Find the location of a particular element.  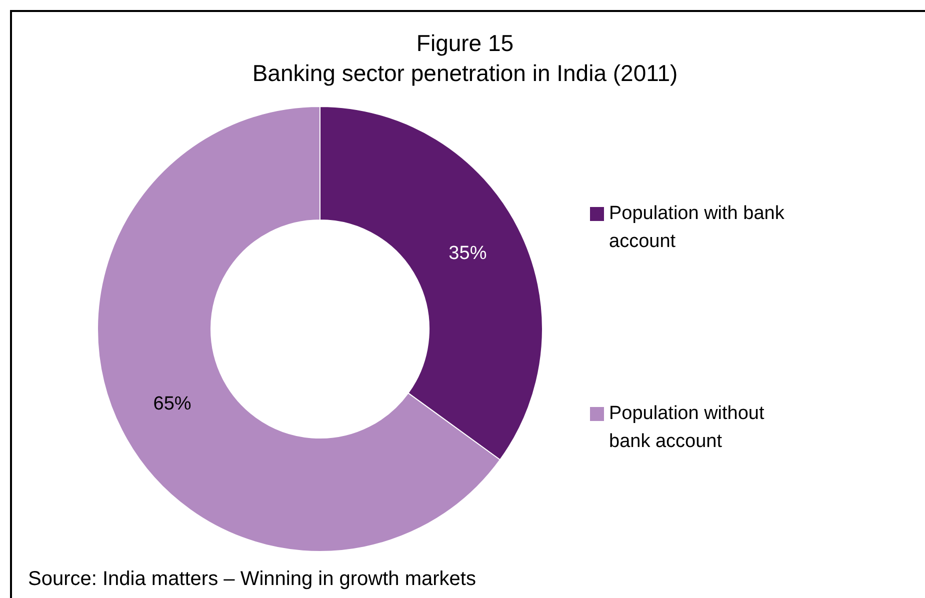

legend-label: Population with bank account is located at coordinates (697, 228).